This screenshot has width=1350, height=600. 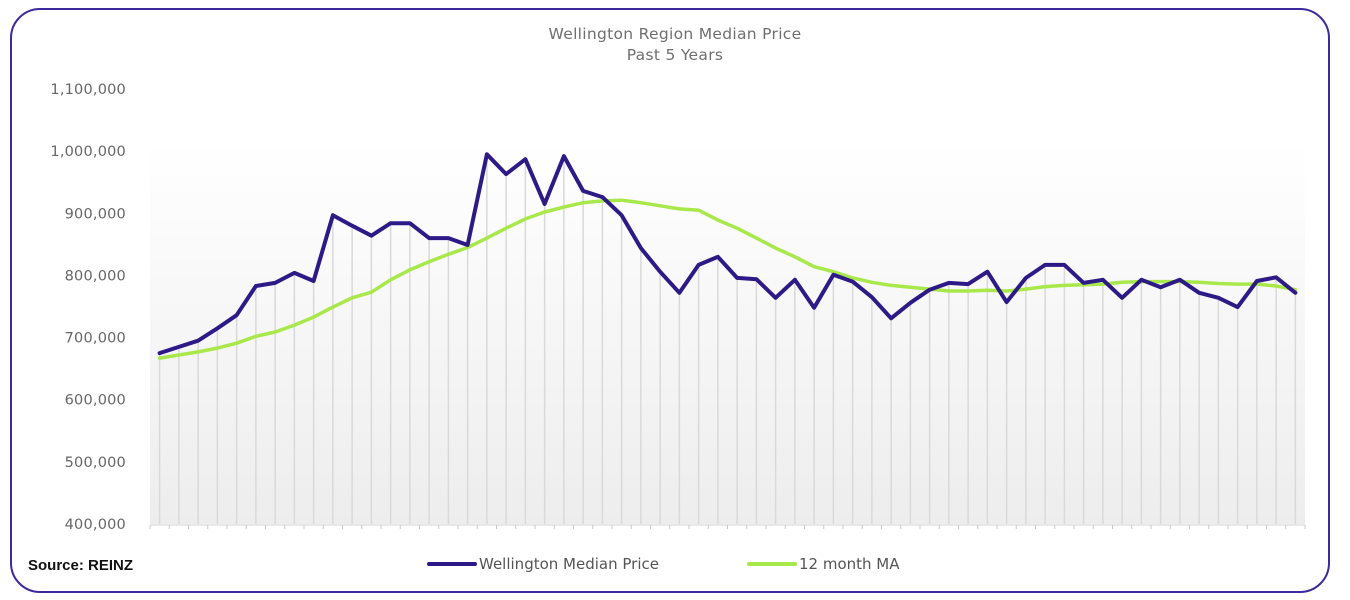 What do you see at coordinates (95, 401) in the screenshot?
I see `y-tick-label: 600,000` at bounding box center [95, 401].